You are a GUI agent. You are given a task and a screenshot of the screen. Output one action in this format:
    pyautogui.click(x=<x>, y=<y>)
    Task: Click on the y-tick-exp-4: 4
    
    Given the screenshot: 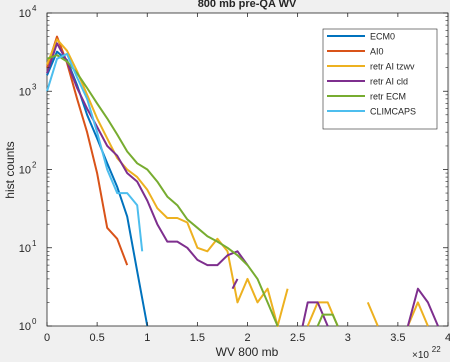 What is the action you would take?
    pyautogui.click(x=34, y=8)
    